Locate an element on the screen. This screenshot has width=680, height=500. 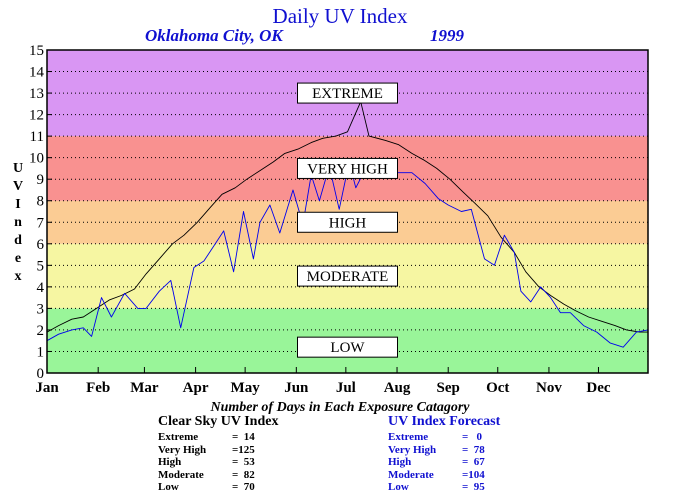
stats-row: Very High =125 is located at coordinates (206, 450).